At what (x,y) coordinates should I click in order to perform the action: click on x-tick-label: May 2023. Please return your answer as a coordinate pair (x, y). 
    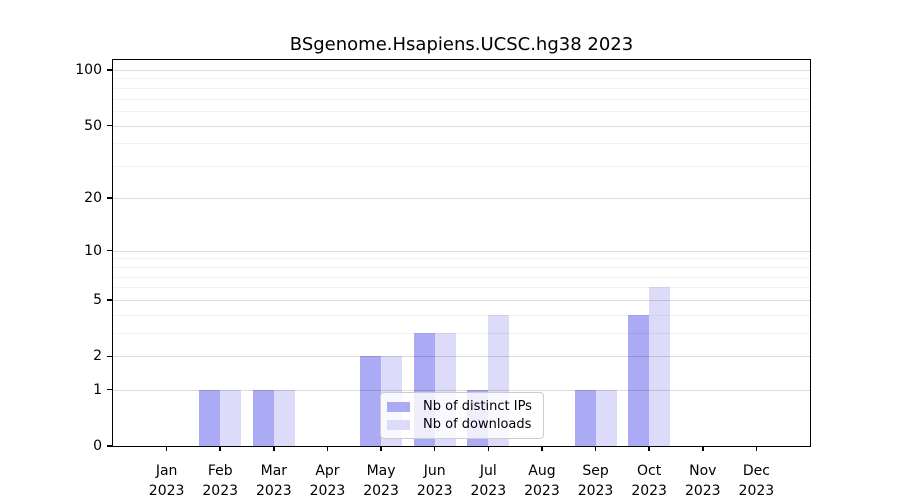
    Looking at the image, I should click on (381, 480).